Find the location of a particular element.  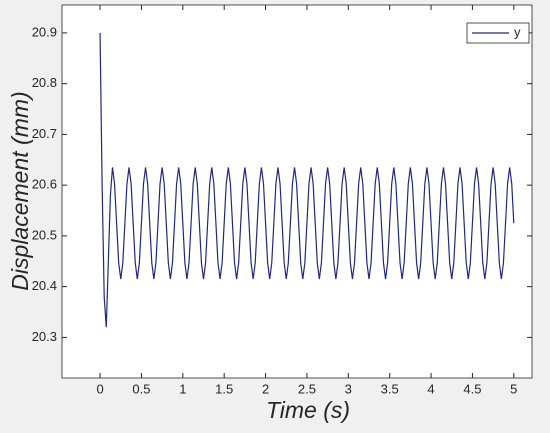

x-tick-label: 4.5 is located at coordinates (472, 388).